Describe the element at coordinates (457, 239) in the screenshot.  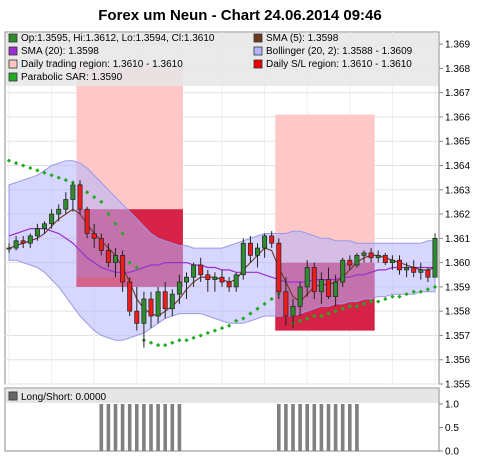
I see `y-tick-label: 1.361` at that location.